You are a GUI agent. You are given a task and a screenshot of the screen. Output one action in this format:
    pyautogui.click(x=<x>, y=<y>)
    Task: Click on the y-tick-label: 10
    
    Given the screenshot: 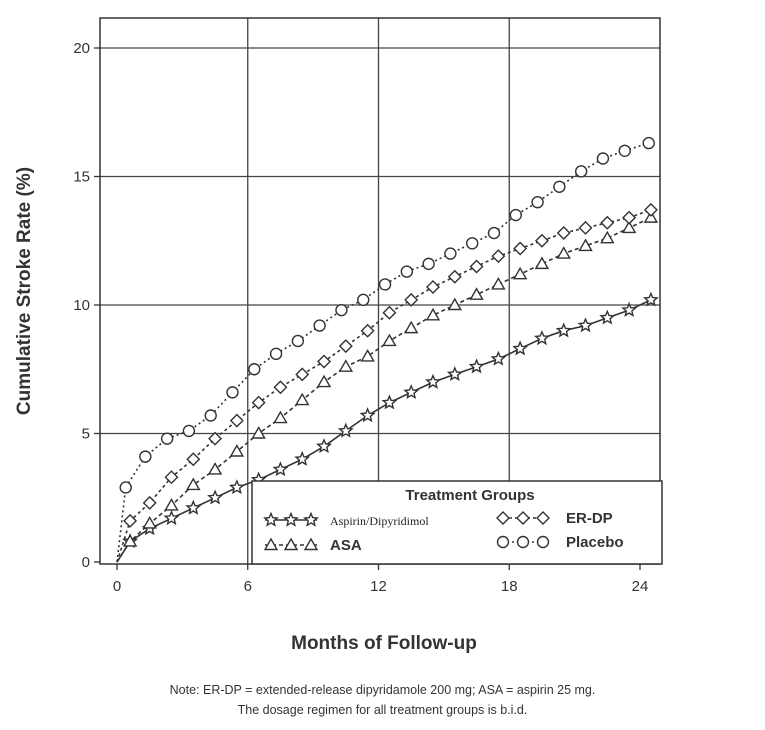 What is the action you would take?
    pyautogui.click(x=81, y=305)
    